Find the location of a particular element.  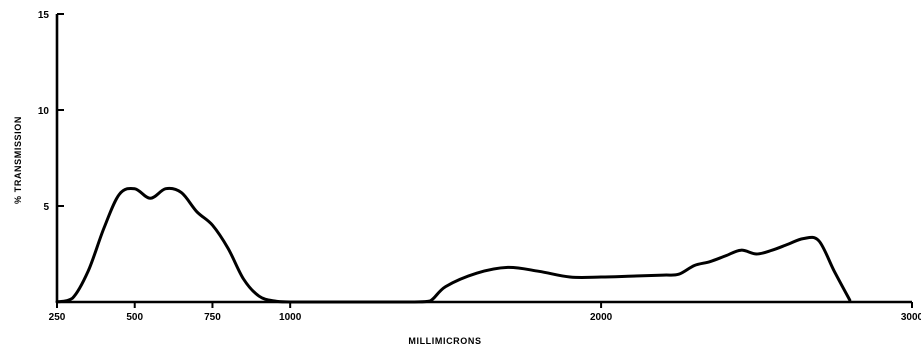

x-tick-label: 2000 is located at coordinates (601, 317).